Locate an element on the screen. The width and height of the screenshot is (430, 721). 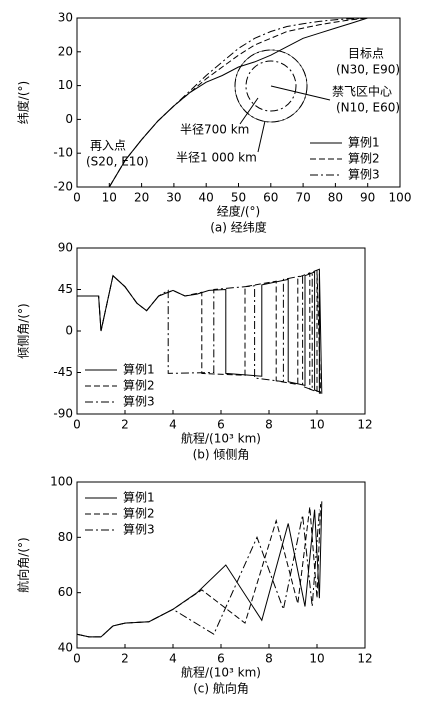
y-tick-label: 20 is located at coordinates (65, 51).